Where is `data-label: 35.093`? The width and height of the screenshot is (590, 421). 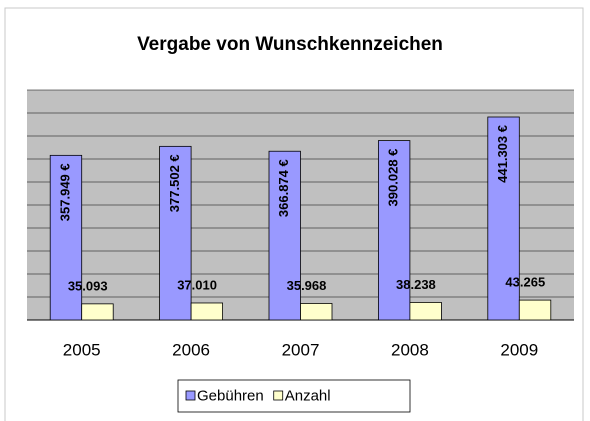 data-label: 35.093 is located at coordinates (88, 285).